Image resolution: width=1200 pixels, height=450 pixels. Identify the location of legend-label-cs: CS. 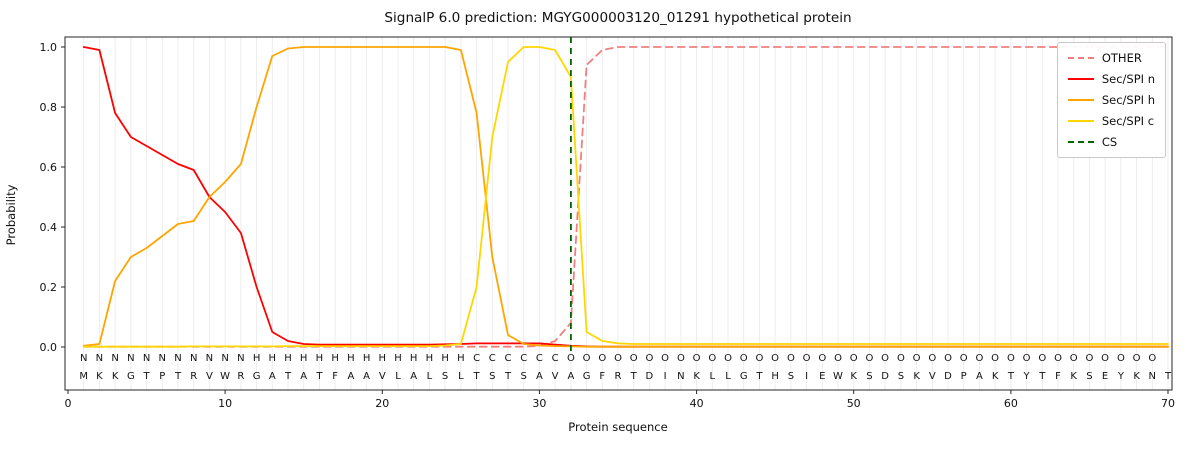
(1109, 142).